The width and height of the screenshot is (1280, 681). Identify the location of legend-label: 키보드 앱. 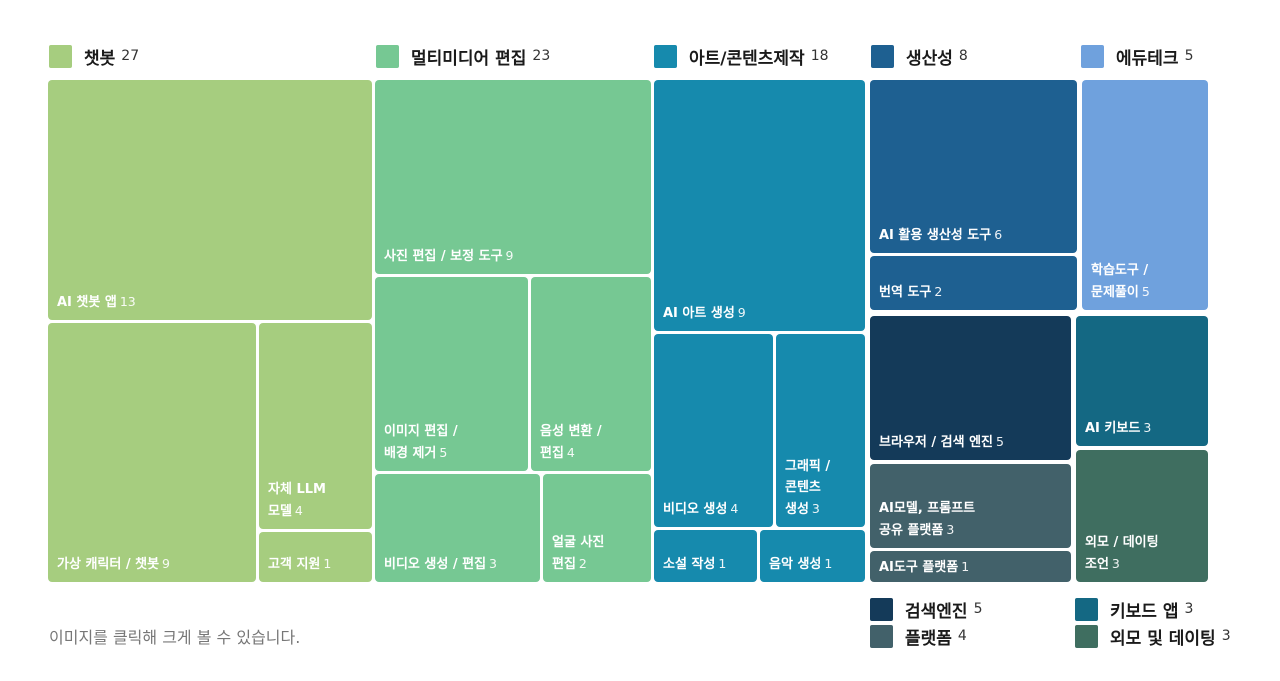
(1144, 611).